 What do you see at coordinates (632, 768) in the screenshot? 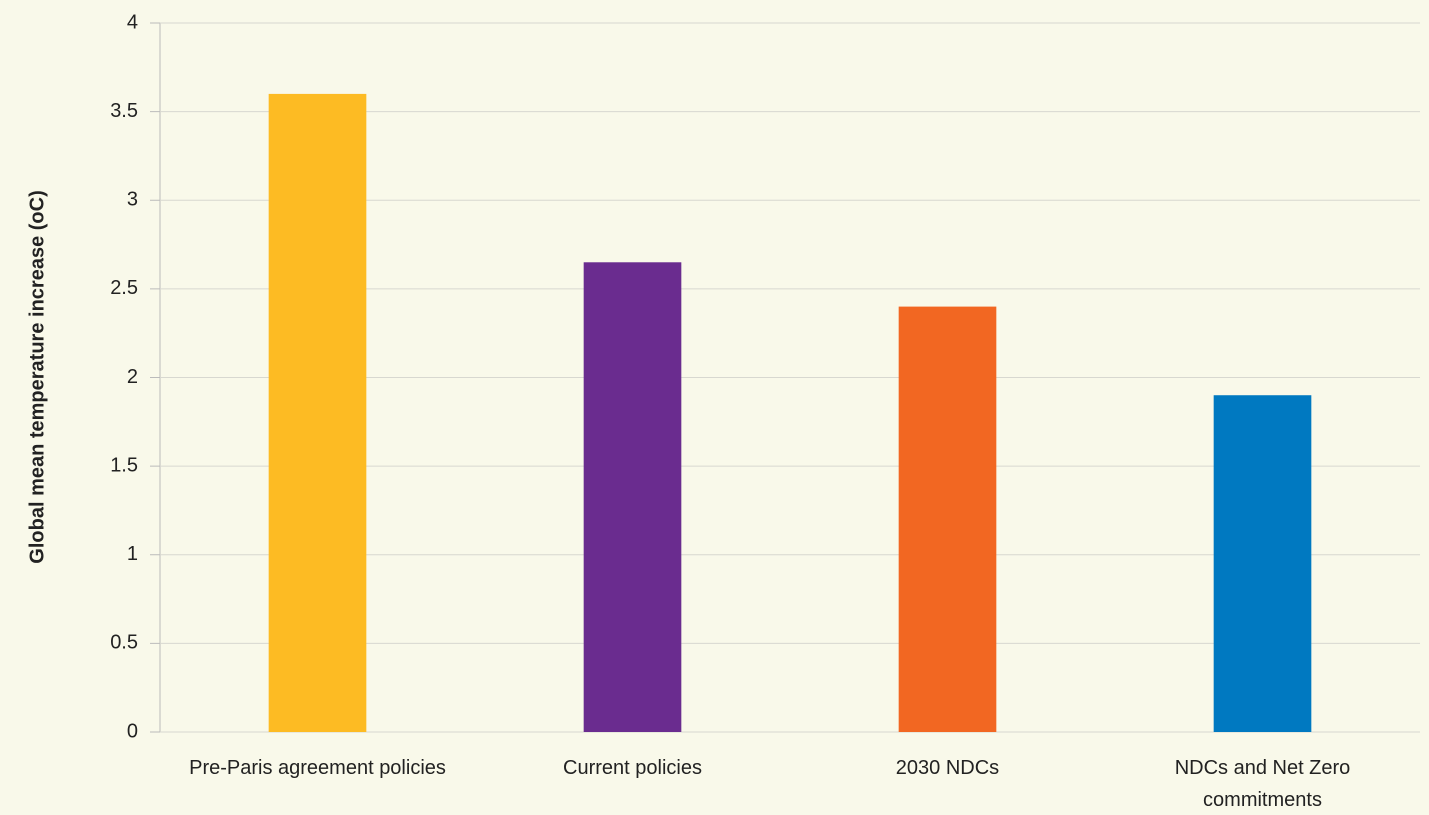
I see `x-tick-label: Current policies` at bounding box center [632, 768].